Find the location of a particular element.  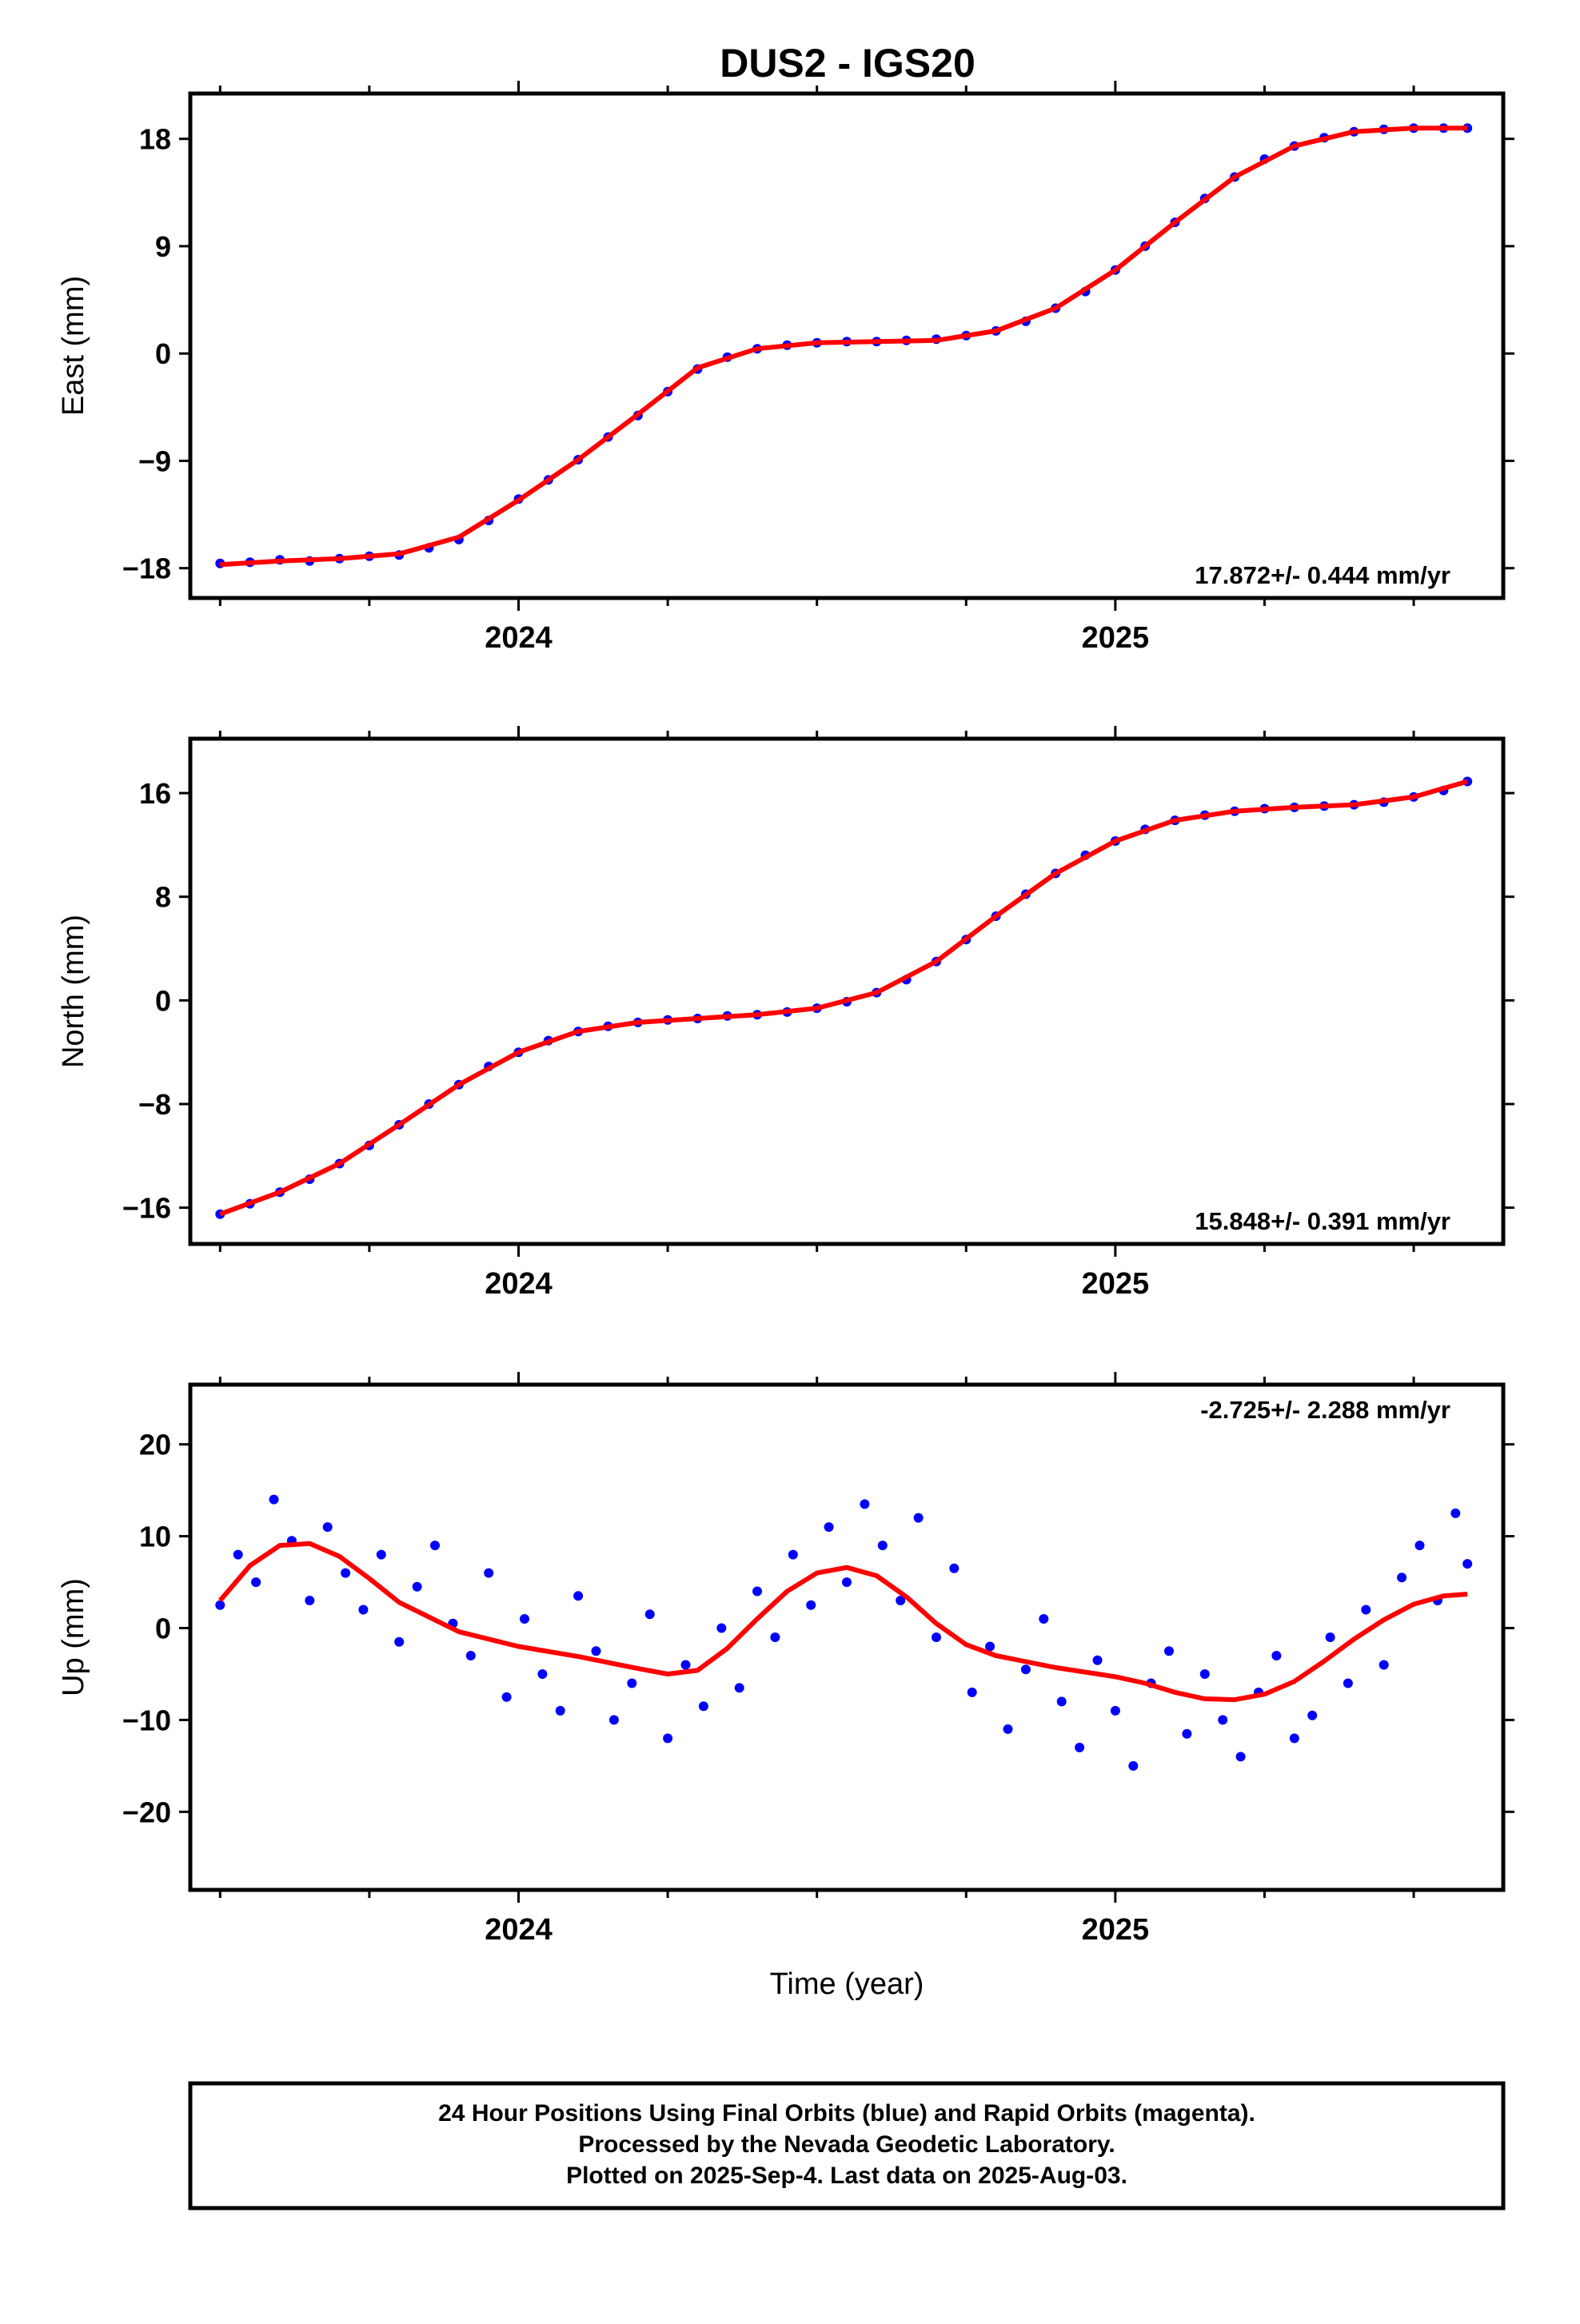

east-rate-label: 17.872+/- 0.444 mm/yr is located at coordinates (1323, 575).